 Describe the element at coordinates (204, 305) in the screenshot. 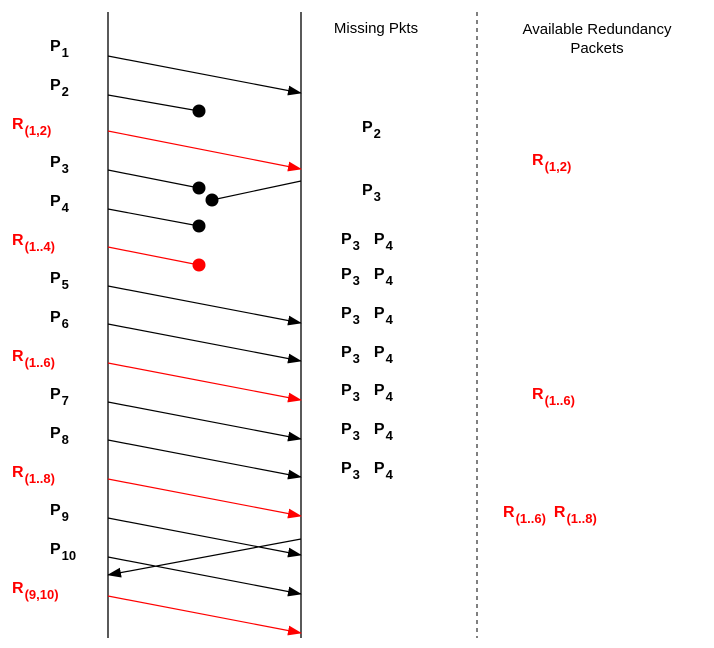

I see `arrow-p5` at that location.